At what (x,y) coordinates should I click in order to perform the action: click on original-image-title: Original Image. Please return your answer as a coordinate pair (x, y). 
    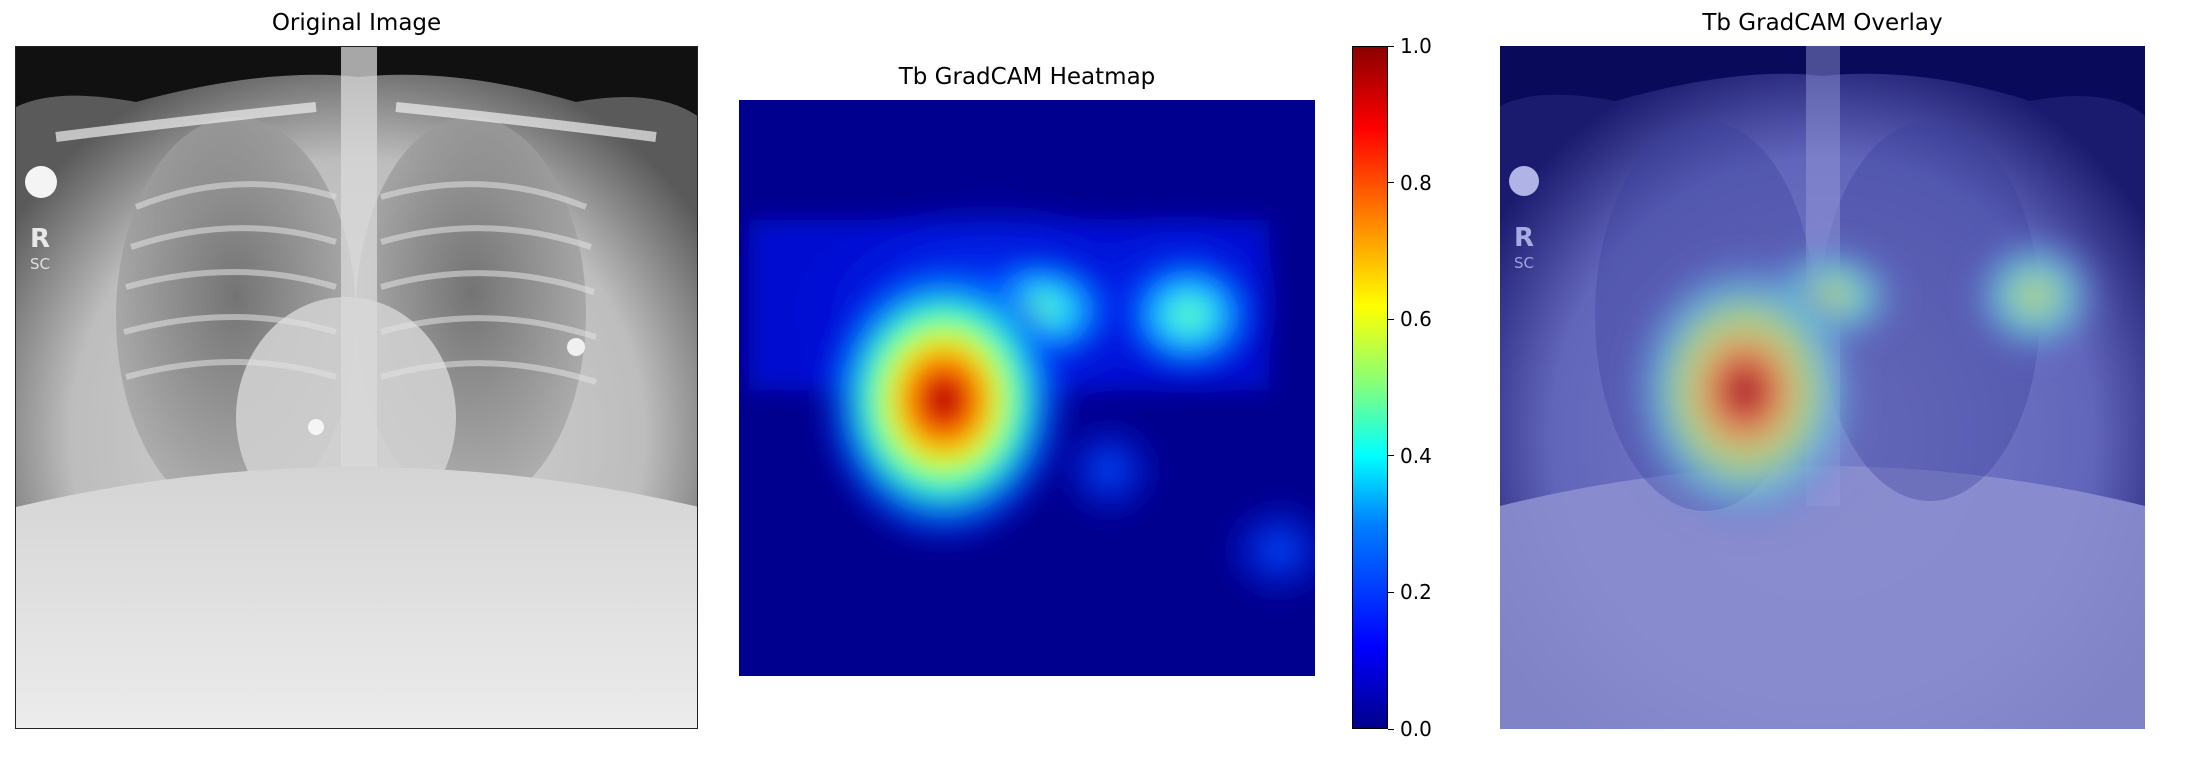
    Looking at the image, I should click on (356, 23).